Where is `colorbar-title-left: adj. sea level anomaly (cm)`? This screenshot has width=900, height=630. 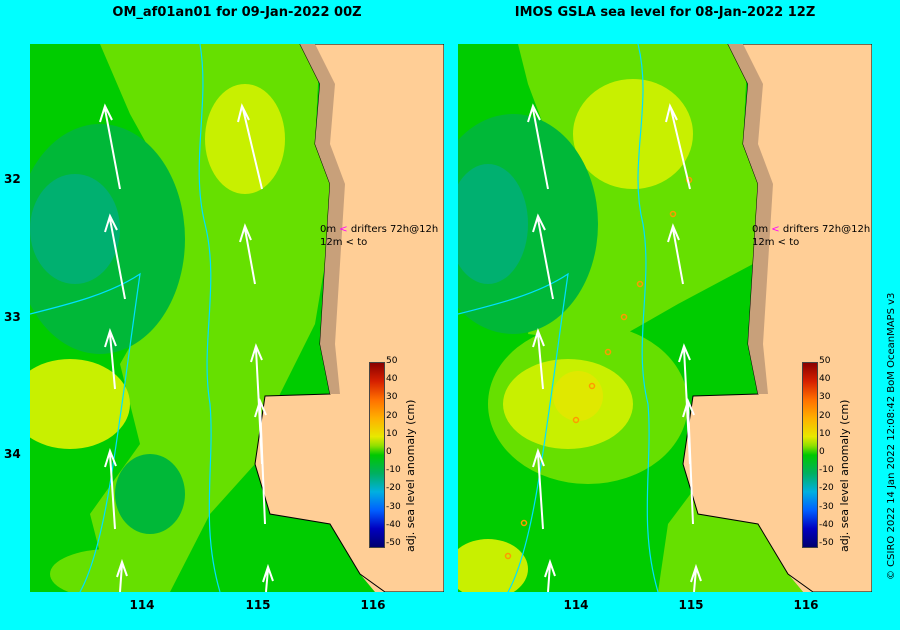
colorbar-title-left: adj. sea level anomaly (cm) is located at coordinates (410, 475).